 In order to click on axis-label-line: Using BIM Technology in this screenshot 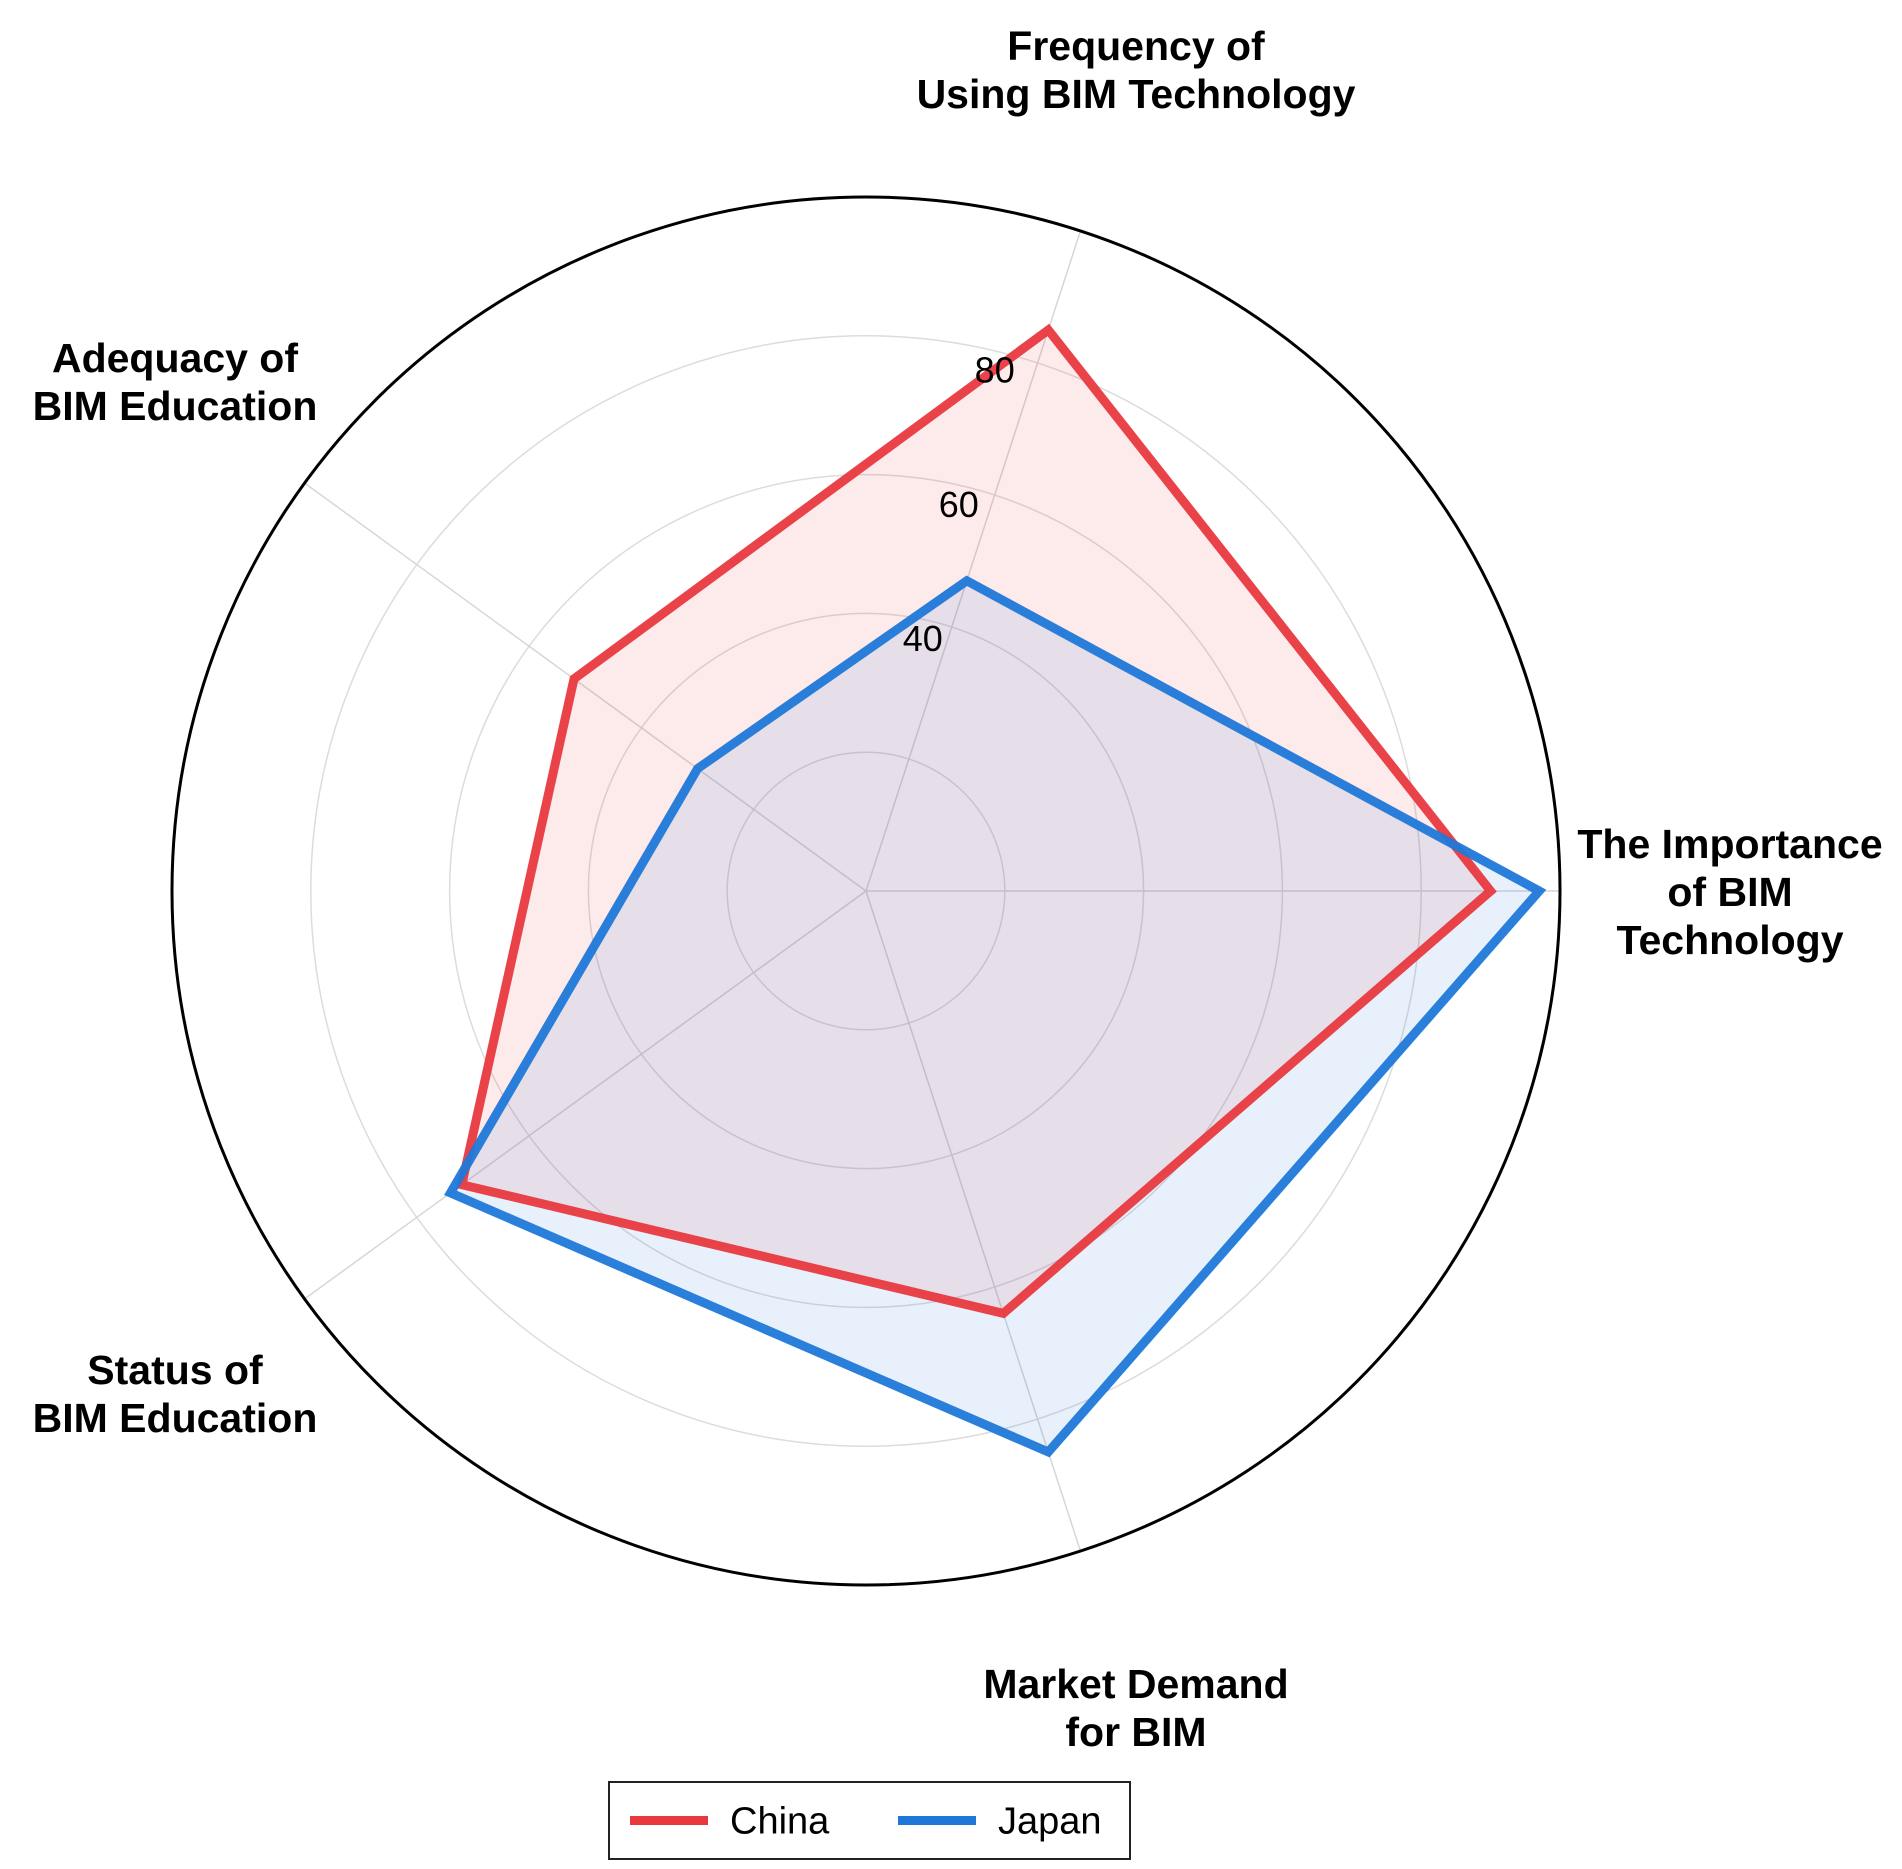, I will do `click(1136, 94)`.